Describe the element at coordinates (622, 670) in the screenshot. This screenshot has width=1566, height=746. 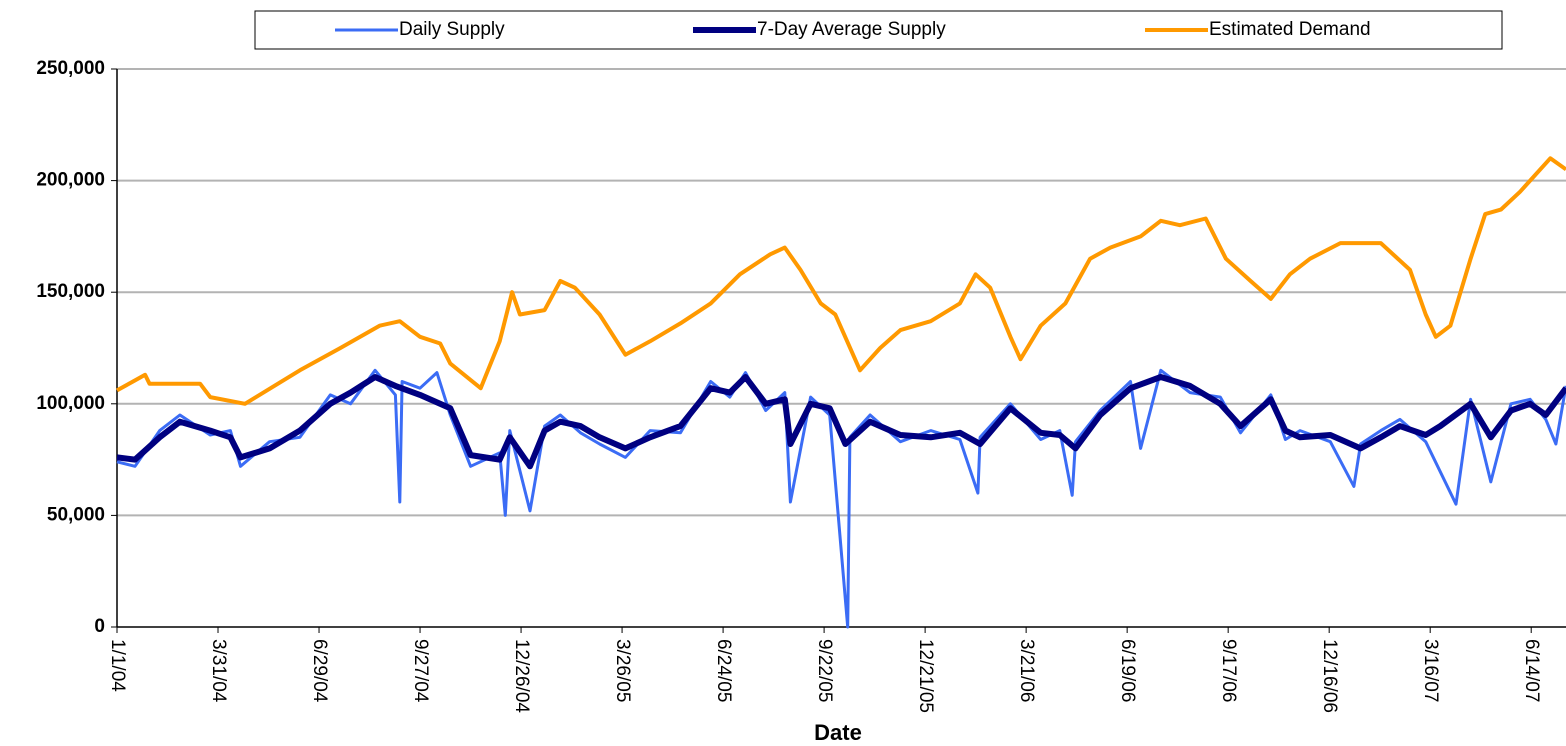
I see `x-tick-label: 3/26/05` at that location.